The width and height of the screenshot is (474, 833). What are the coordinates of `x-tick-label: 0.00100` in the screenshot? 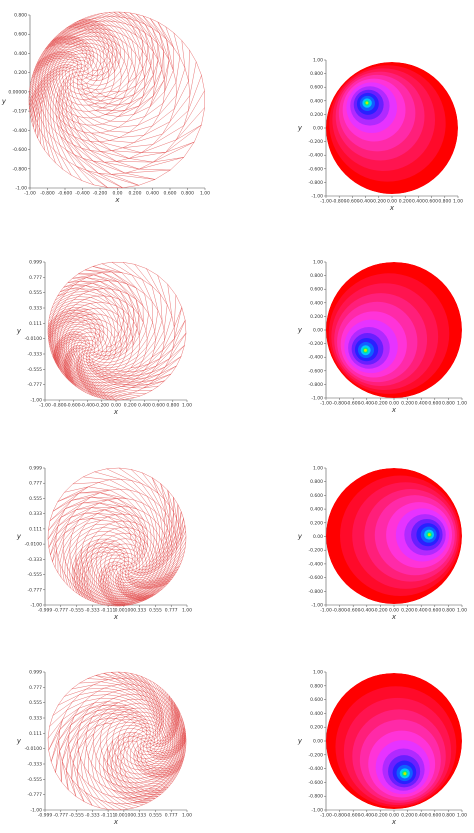 It's located at (124, 816).